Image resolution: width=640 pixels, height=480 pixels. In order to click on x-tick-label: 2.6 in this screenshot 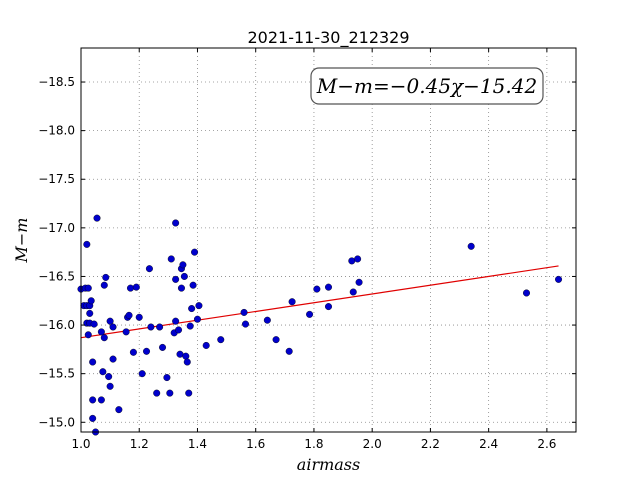, I will do `click(546, 444)`.